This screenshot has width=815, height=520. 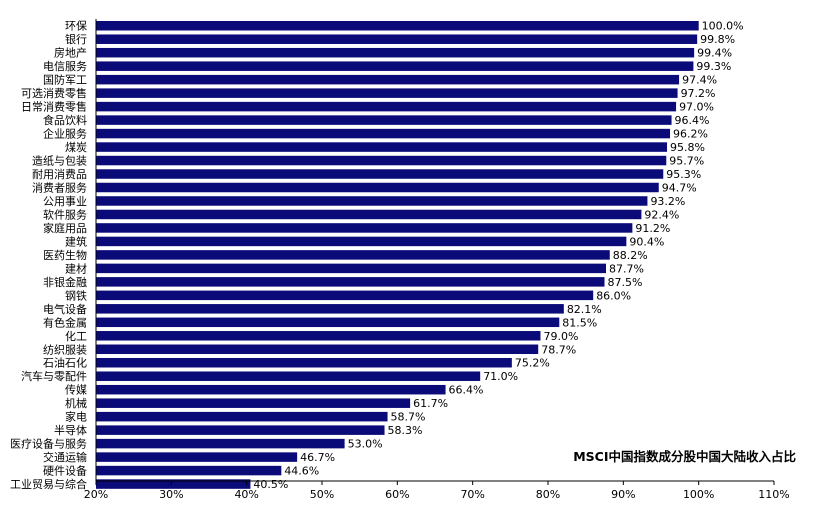 What do you see at coordinates (679, 188) in the screenshot?
I see `value-label: 94.7%` at bounding box center [679, 188].